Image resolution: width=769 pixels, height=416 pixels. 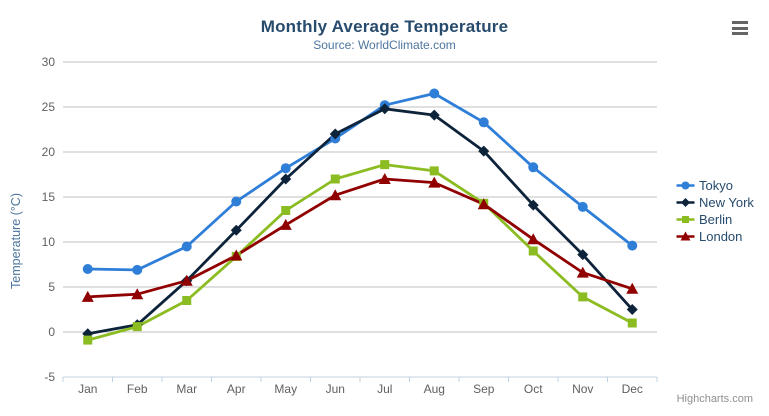 What do you see at coordinates (49, 152) in the screenshot?
I see `y-axis-tick-label: 20` at bounding box center [49, 152].